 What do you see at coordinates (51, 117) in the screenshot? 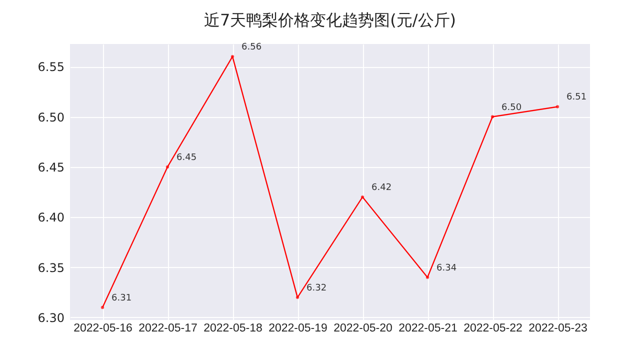
I see `y-tick-label: 6.50` at bounding box center [51, 117].